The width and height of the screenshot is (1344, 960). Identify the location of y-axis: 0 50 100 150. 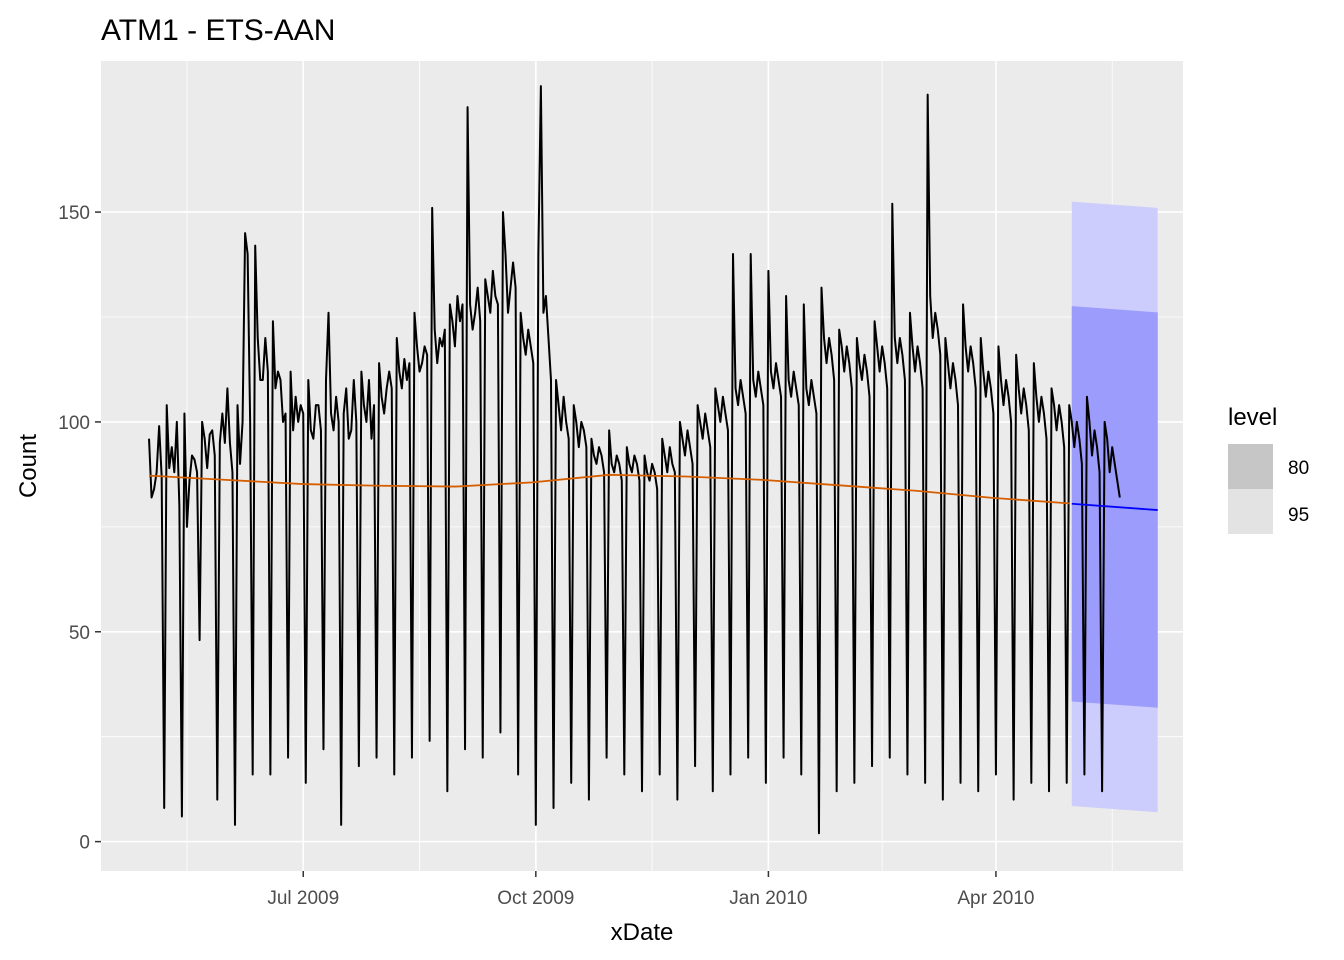
(79, 528).